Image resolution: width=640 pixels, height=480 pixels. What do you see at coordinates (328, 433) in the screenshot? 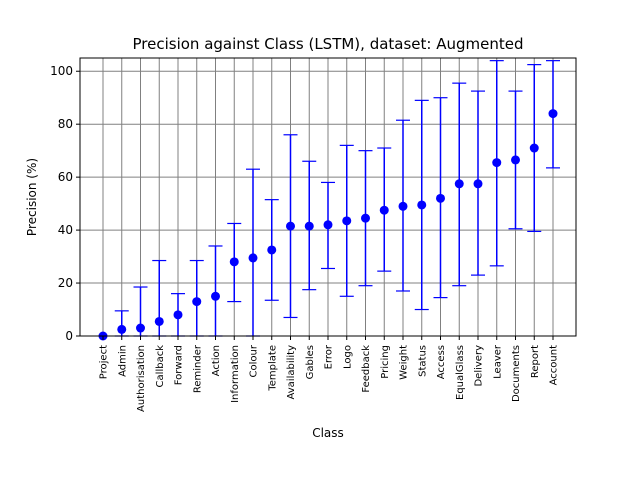
I see `x-axis-label: Class` at bounding box center [328, 433].